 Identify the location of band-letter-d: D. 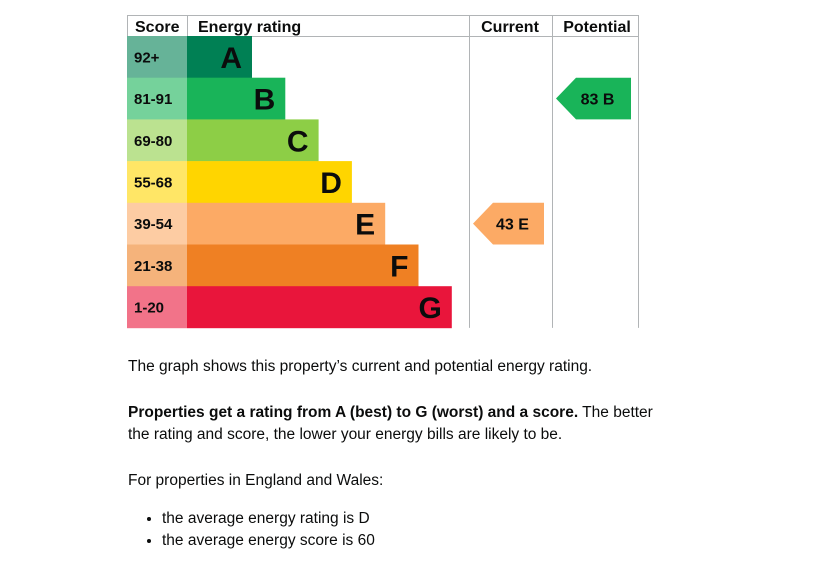
(331, 183).